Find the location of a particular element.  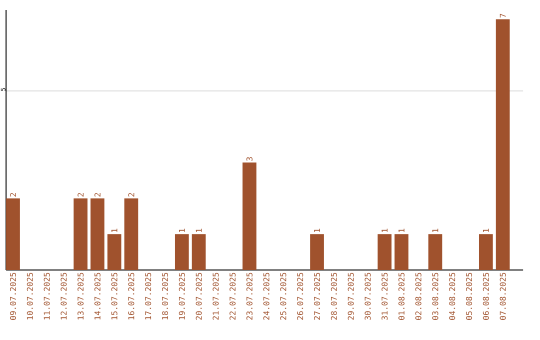

x-tick-label: 18.07.2025 is located at coordinates (165, 296).